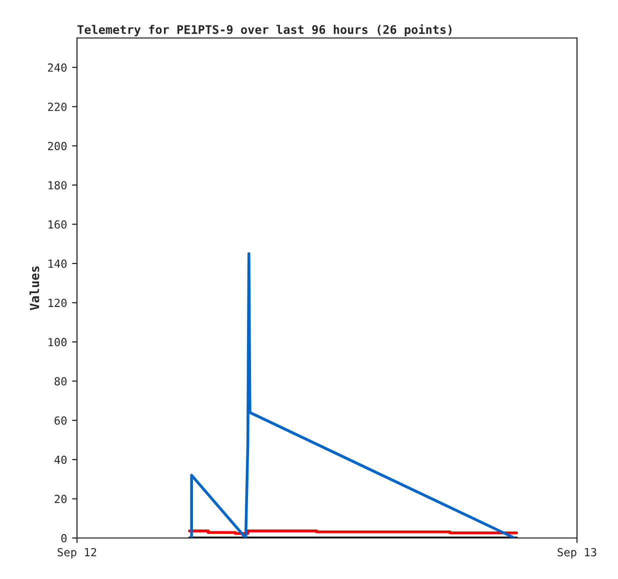  What do you see at coordinates (60, 381) in the screenshot?
I see `y-tick-label: 80` at bounding box center [60, 381].